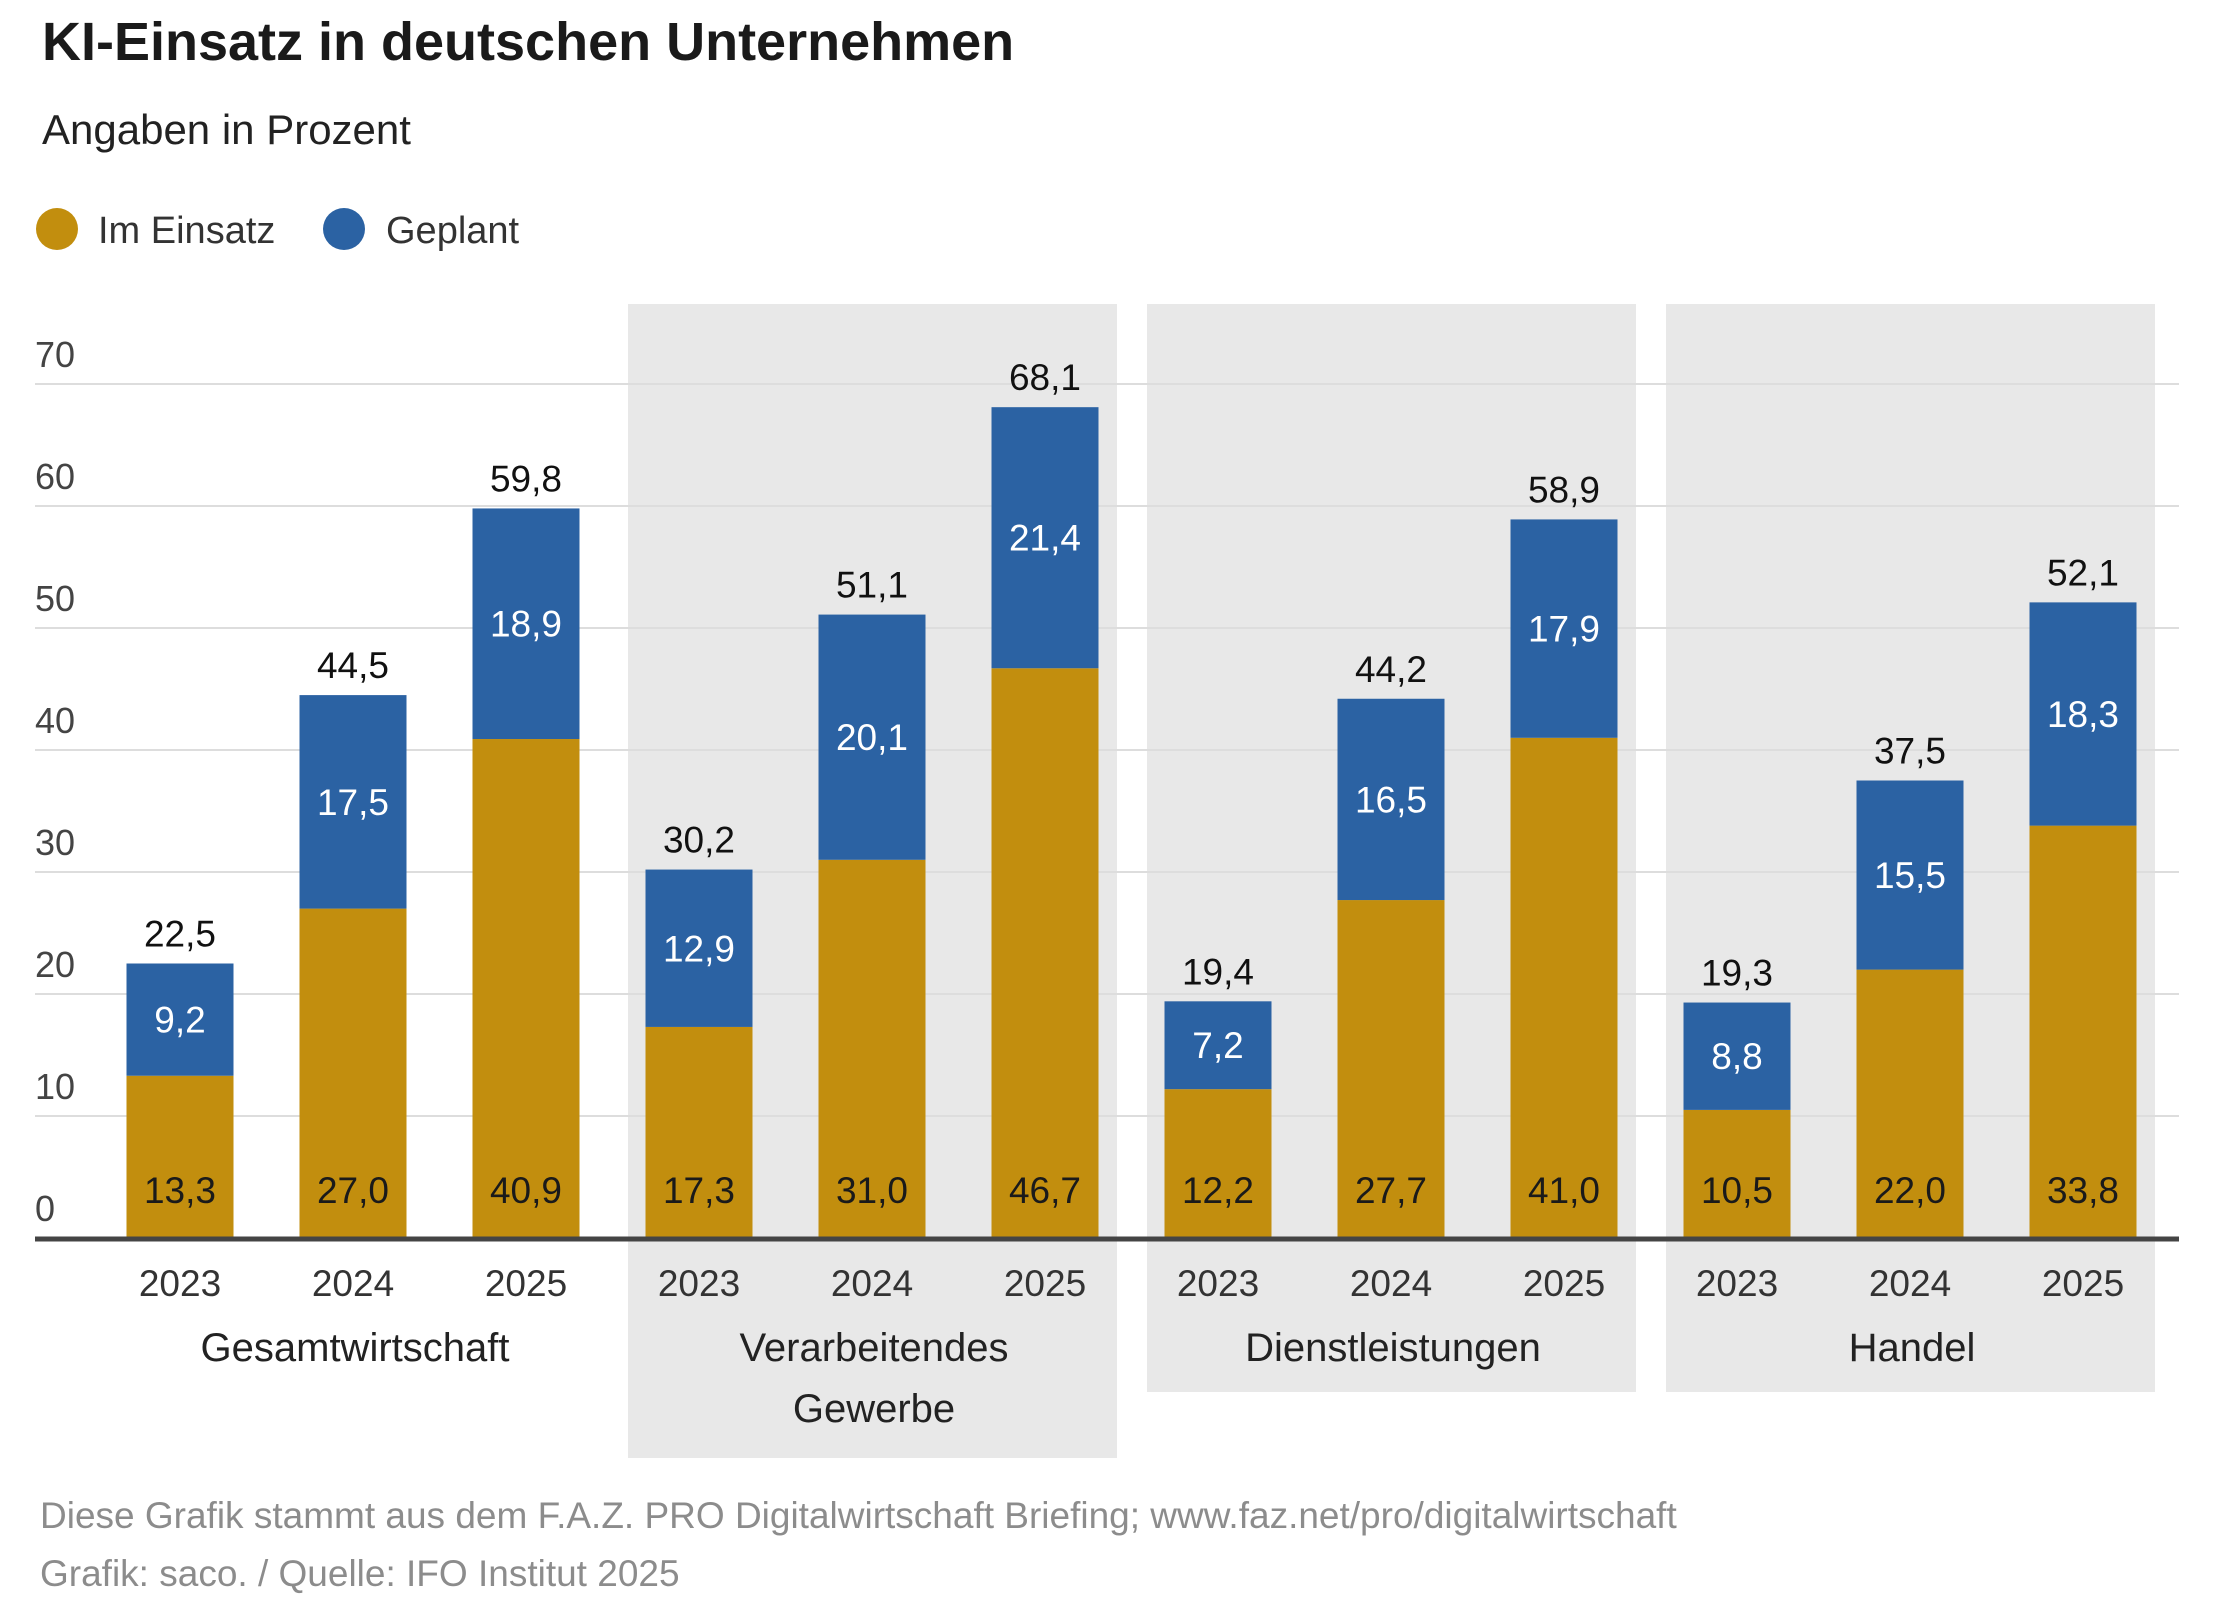  I want to click on y-tick-label: 70, so click(55, 354).